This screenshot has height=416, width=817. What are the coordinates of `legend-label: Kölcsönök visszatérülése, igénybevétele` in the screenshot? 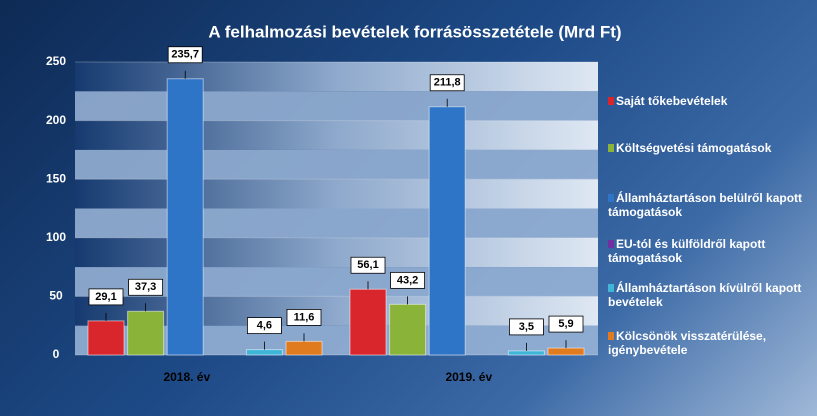 It's located at (687, 343).